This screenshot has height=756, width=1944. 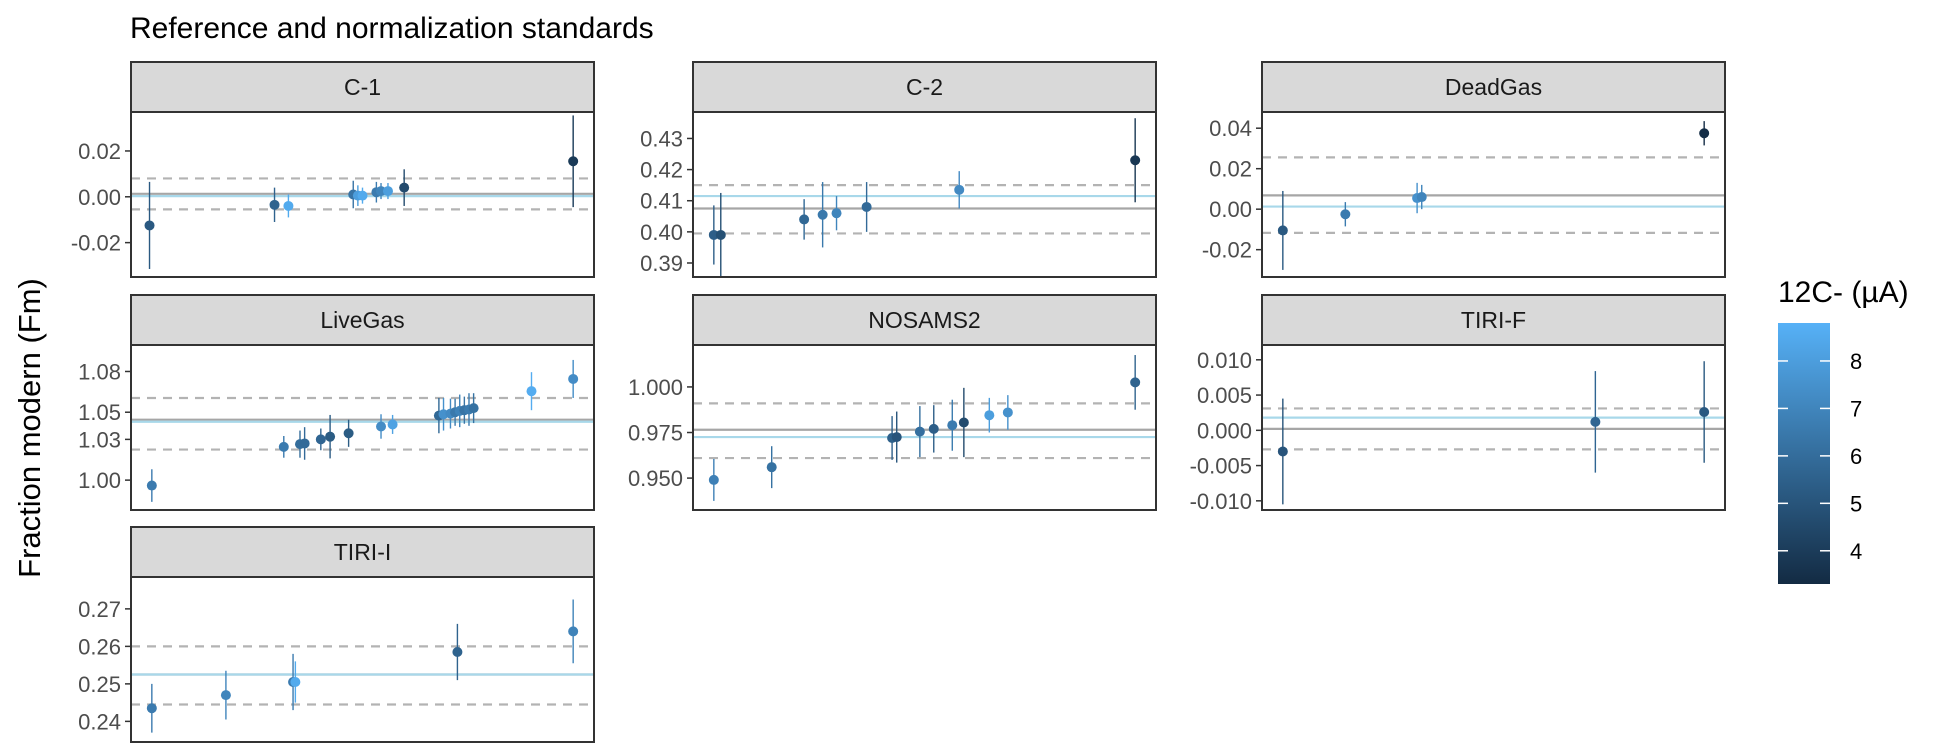 I want to click on y-tick-label: 0.43, so click(x=661, y=138).